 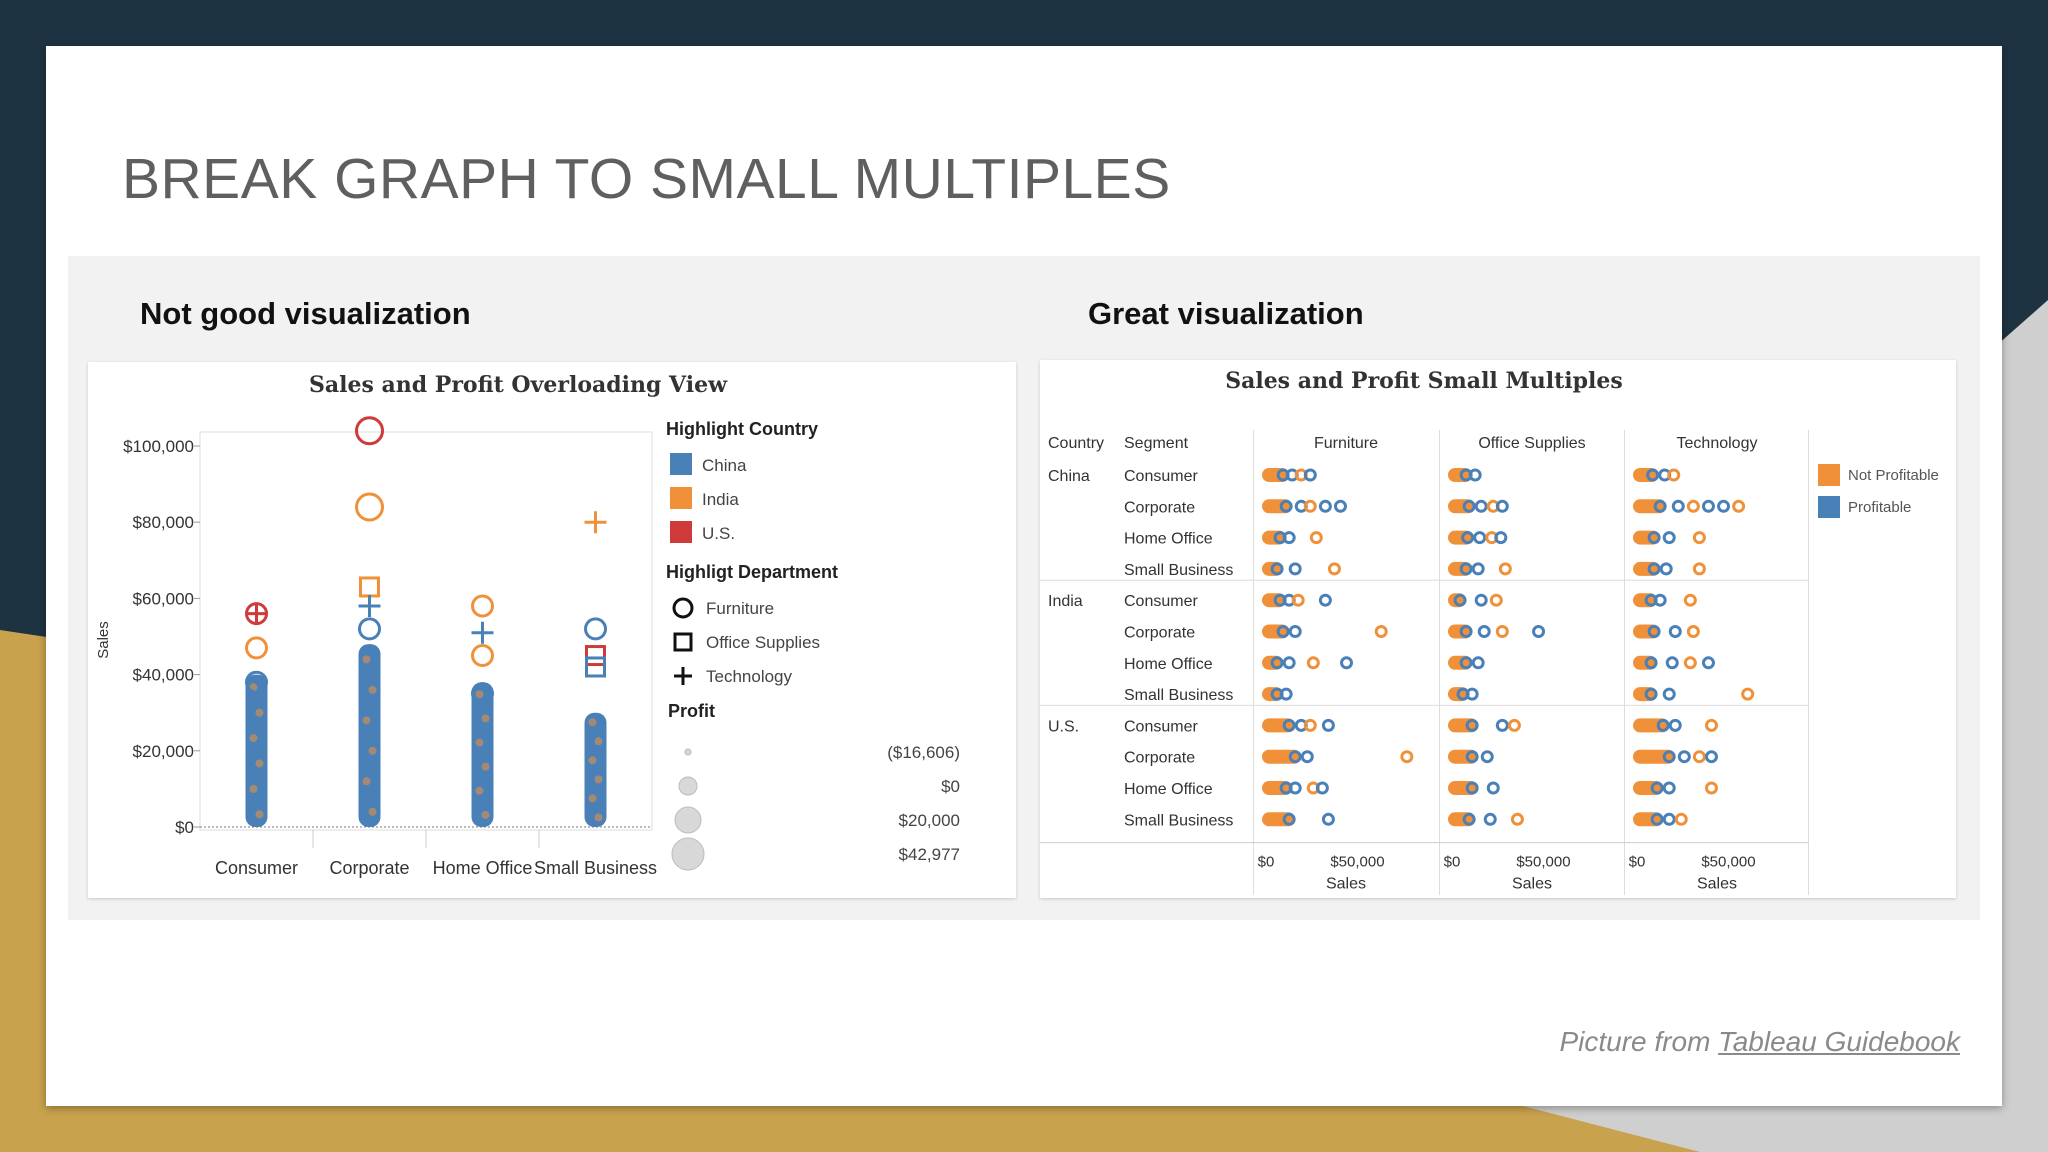 What do you see at coordinates (1639, 1041) in the screenshot?
I see `credit-prefix: Picture from` at bounding box center [1639, 1041].